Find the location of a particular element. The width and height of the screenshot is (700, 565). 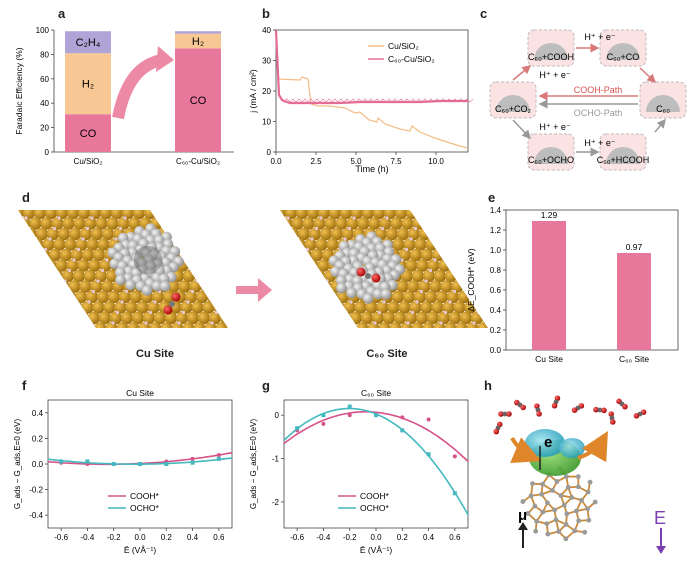

panel-a-category: C₆₀-Cu/SiO₂ is located at coordinates (198, 161).